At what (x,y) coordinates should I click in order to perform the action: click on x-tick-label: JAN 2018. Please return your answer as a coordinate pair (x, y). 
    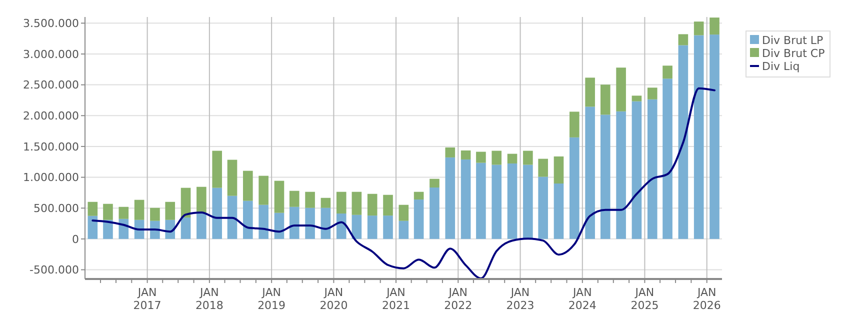
    Looking at the image, I should click on (209, 299).